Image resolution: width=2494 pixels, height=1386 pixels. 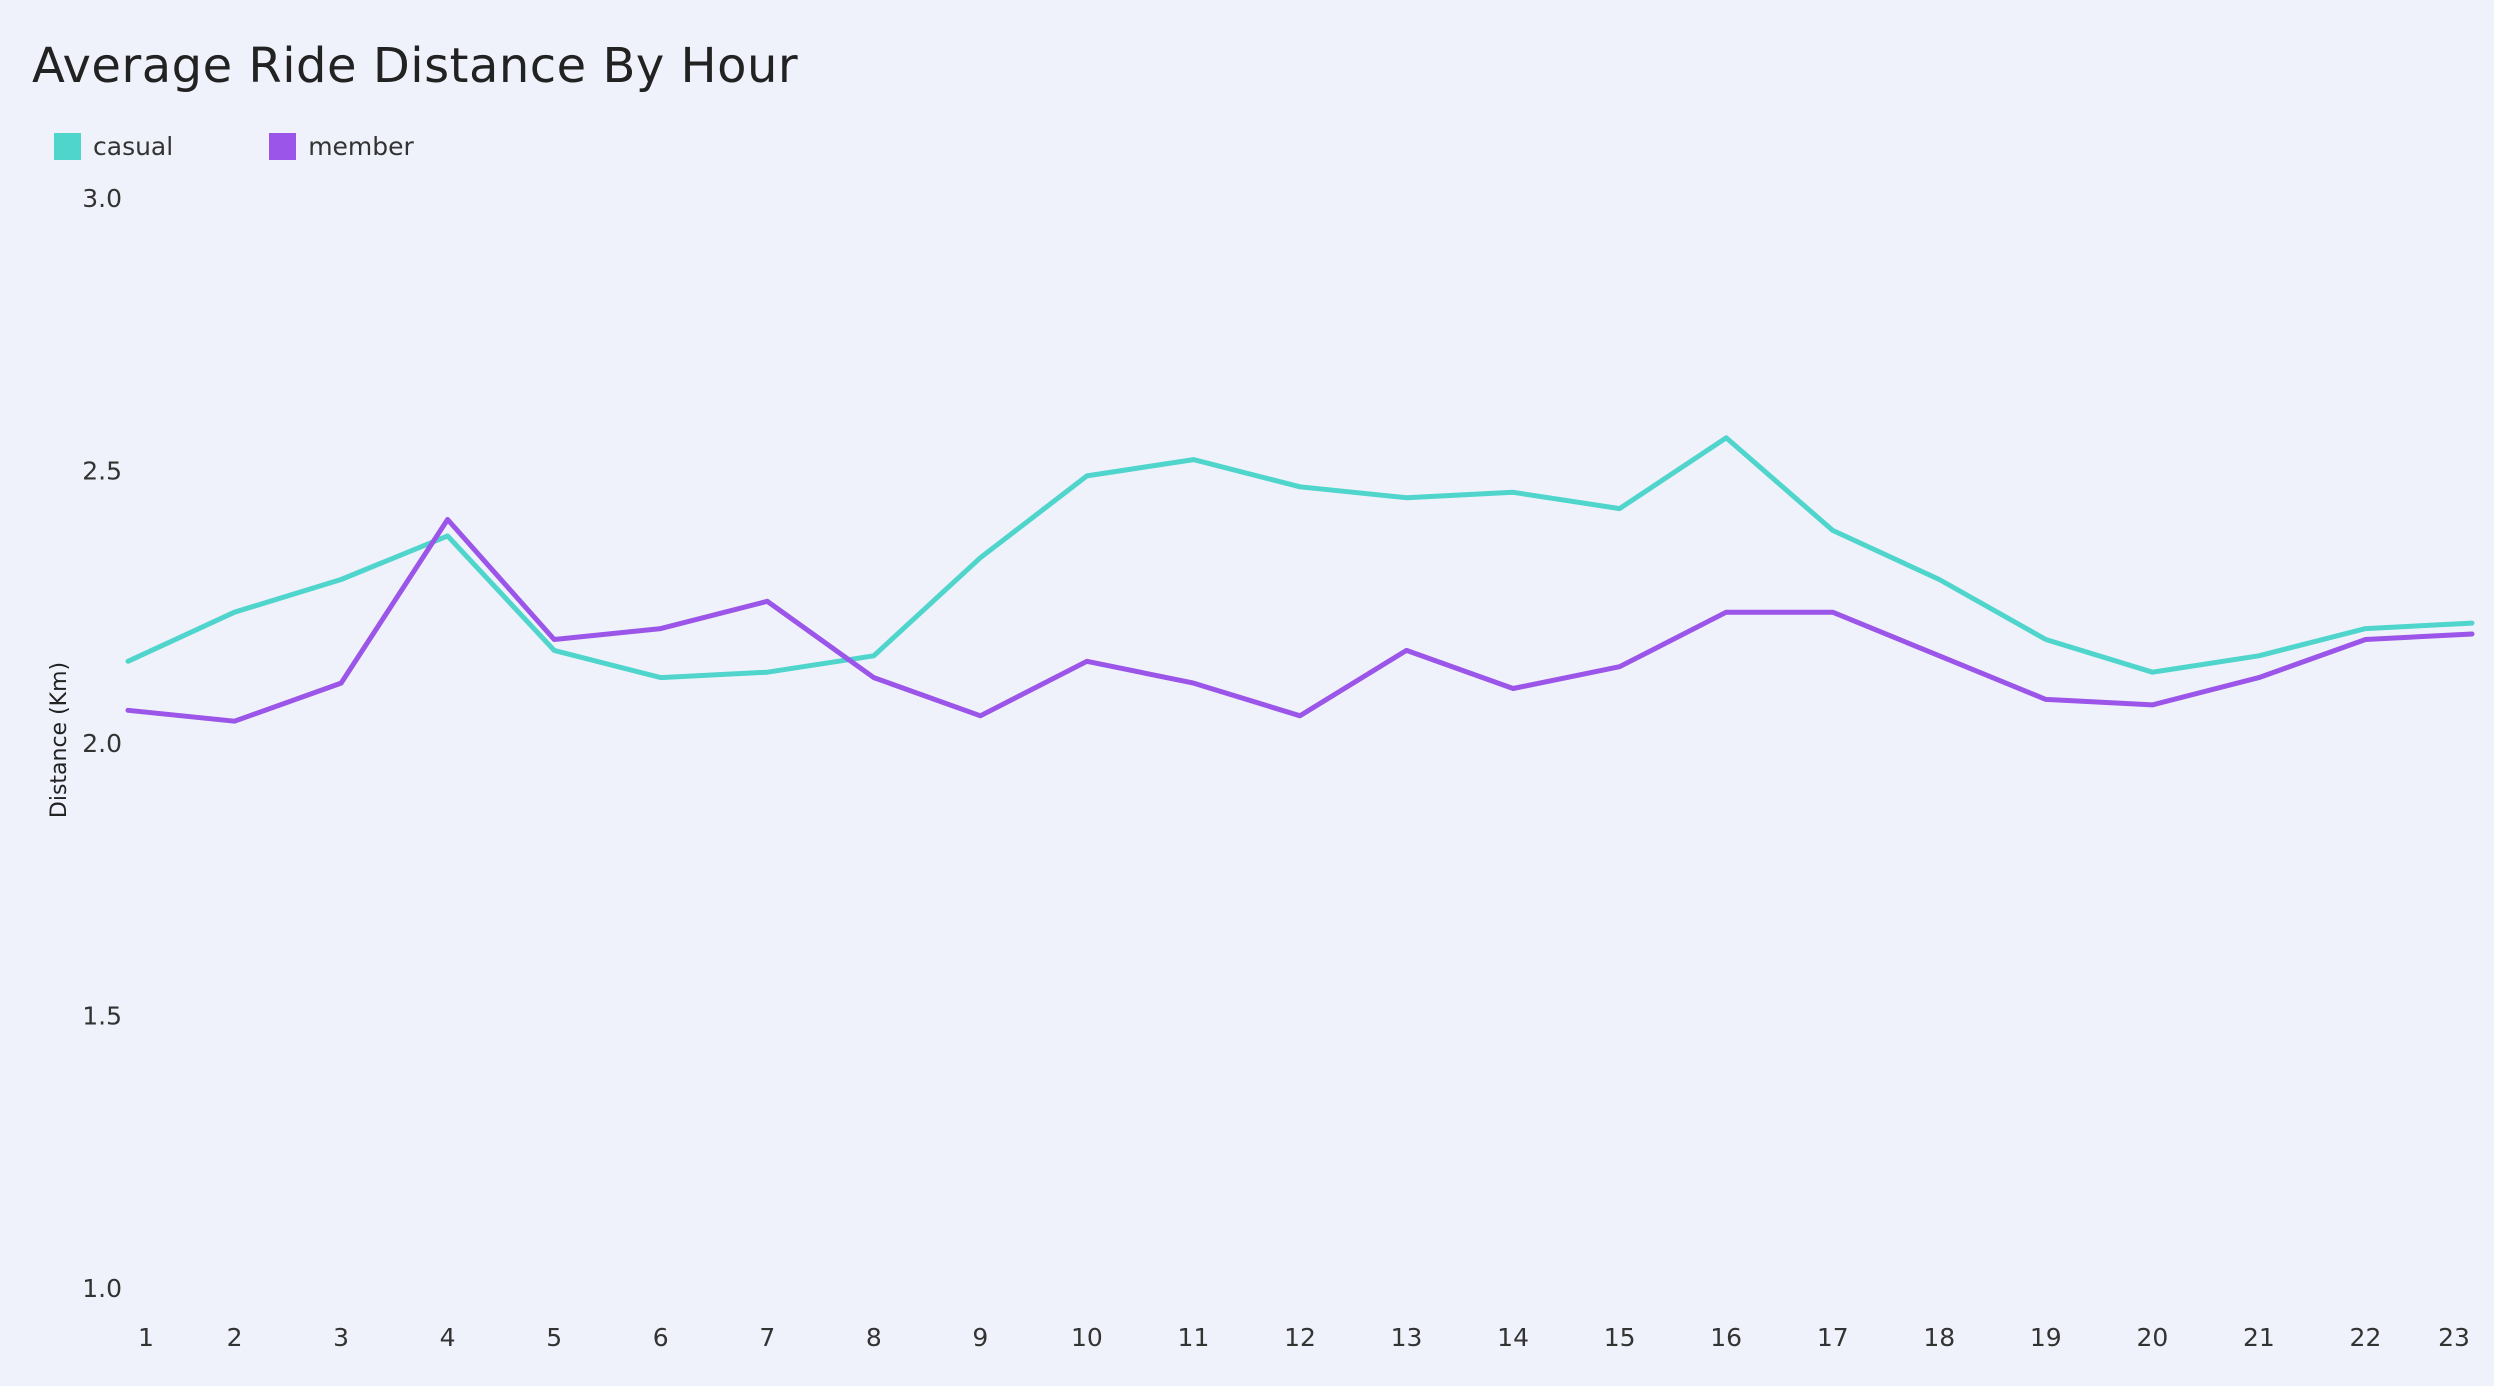 I want to click on legend: casual member, so click(x=282, y=146).